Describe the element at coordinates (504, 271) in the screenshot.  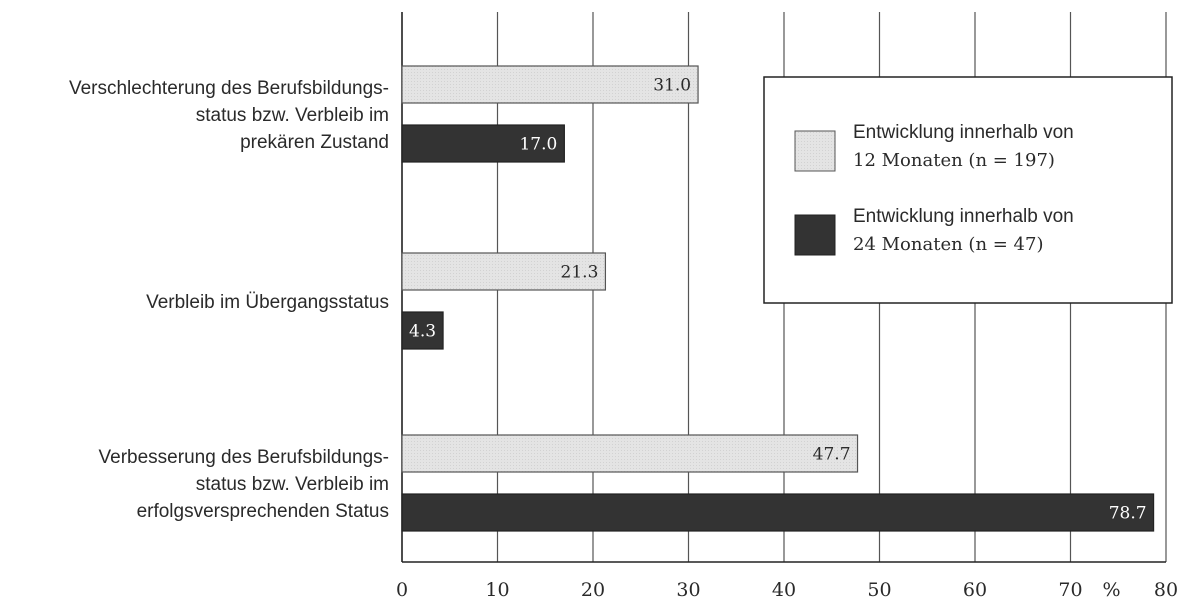
I see `bar-s1-c2` at that location.